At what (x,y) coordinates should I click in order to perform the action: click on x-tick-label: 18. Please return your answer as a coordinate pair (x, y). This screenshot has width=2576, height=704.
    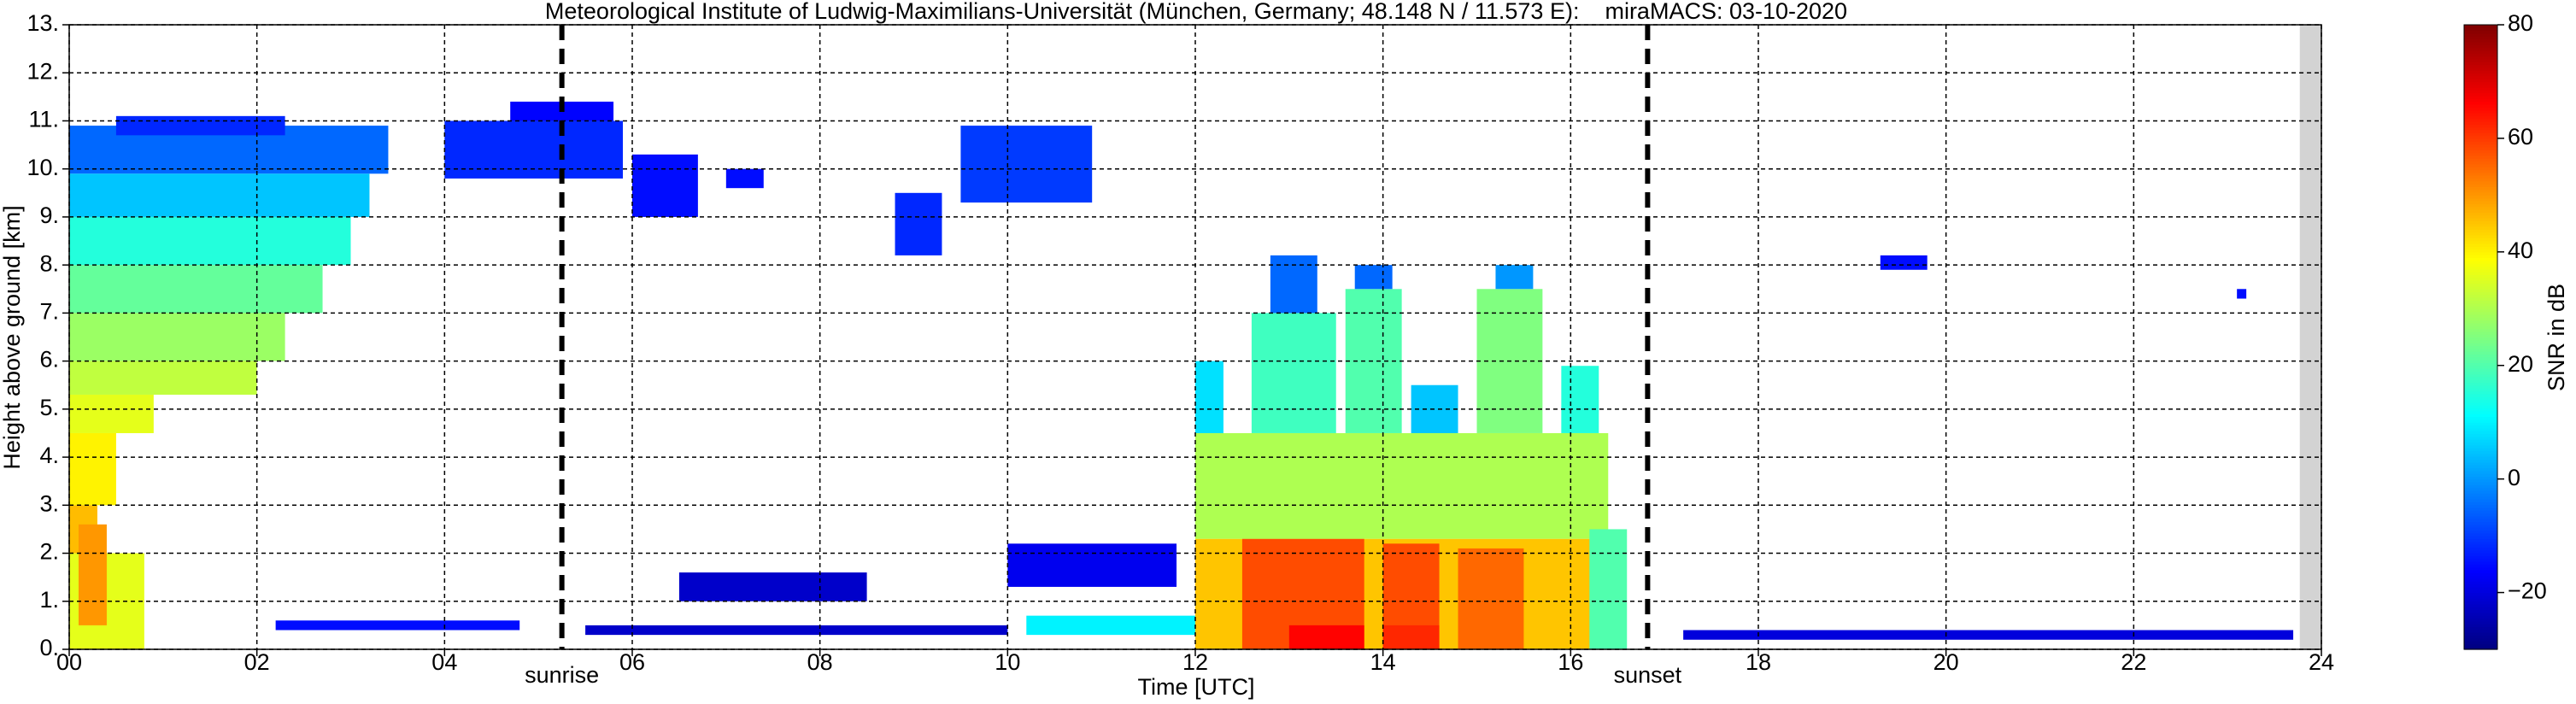
    Looking at the image, I should click on (1758, 662).